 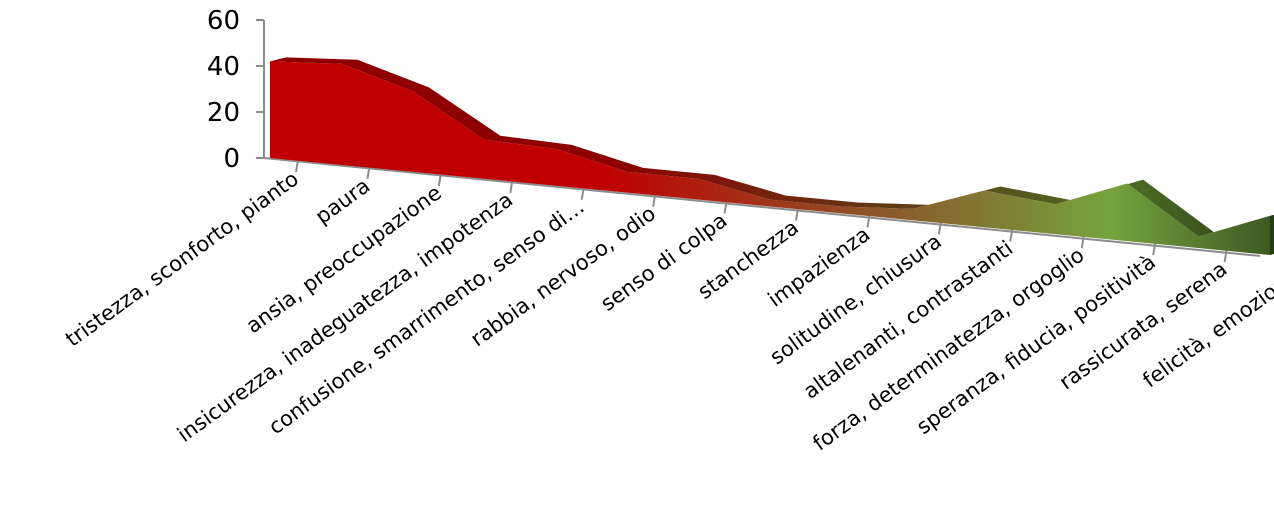 What do you see at coordinates (231, 159) in the screenshot?
I see `y-tick-label: 0` at bounding box center [231, 159].